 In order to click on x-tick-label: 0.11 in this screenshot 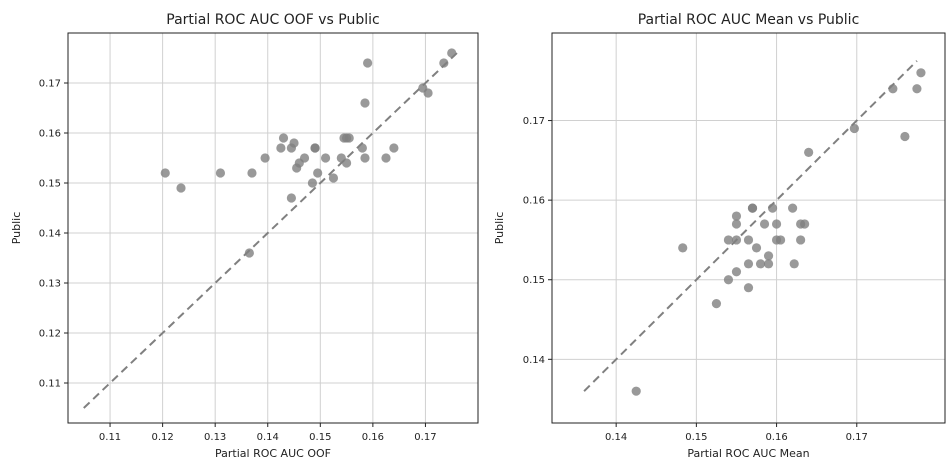, I will do `click(110, 437)`.